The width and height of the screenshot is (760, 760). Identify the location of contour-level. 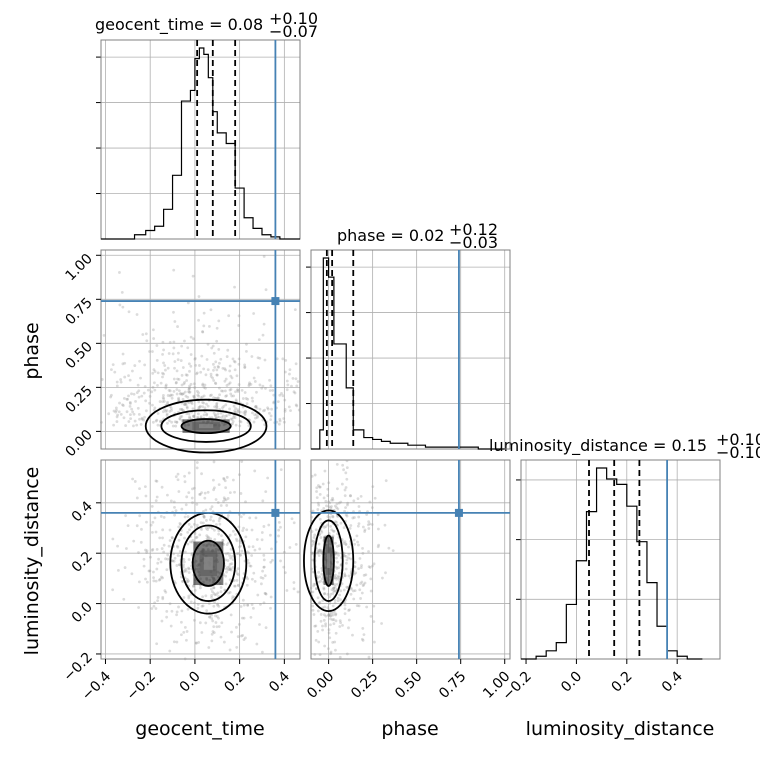
(206, 426).